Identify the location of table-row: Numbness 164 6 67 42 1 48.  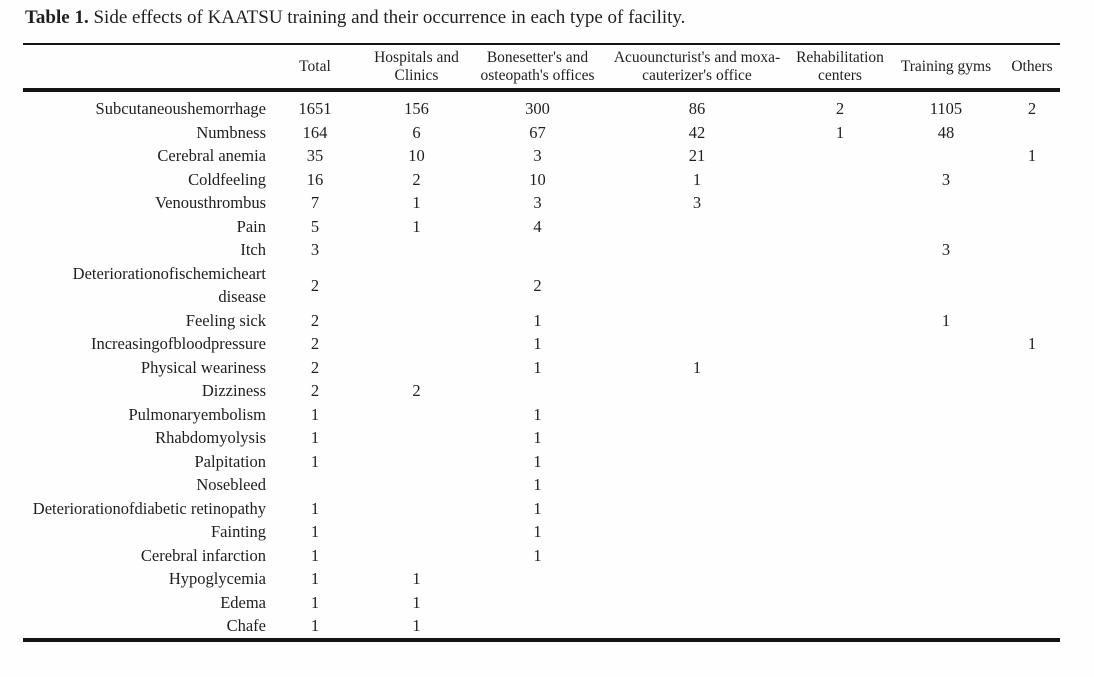
(541, 133).